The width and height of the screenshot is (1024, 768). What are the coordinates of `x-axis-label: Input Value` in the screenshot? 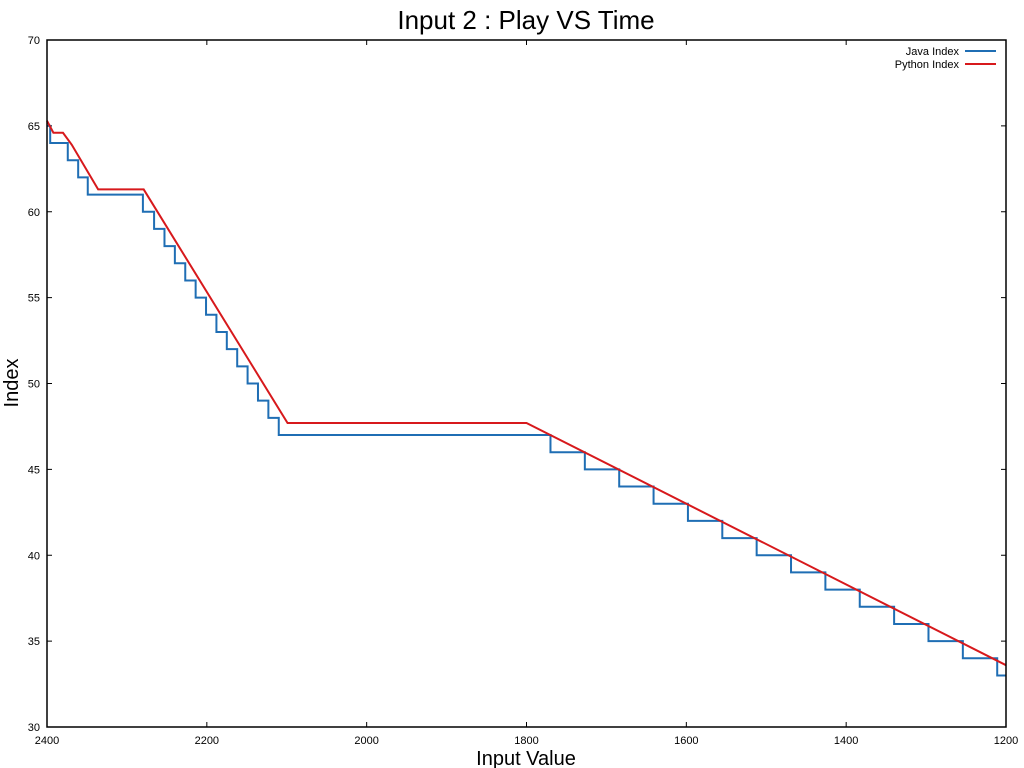 It's located at (526, 758).